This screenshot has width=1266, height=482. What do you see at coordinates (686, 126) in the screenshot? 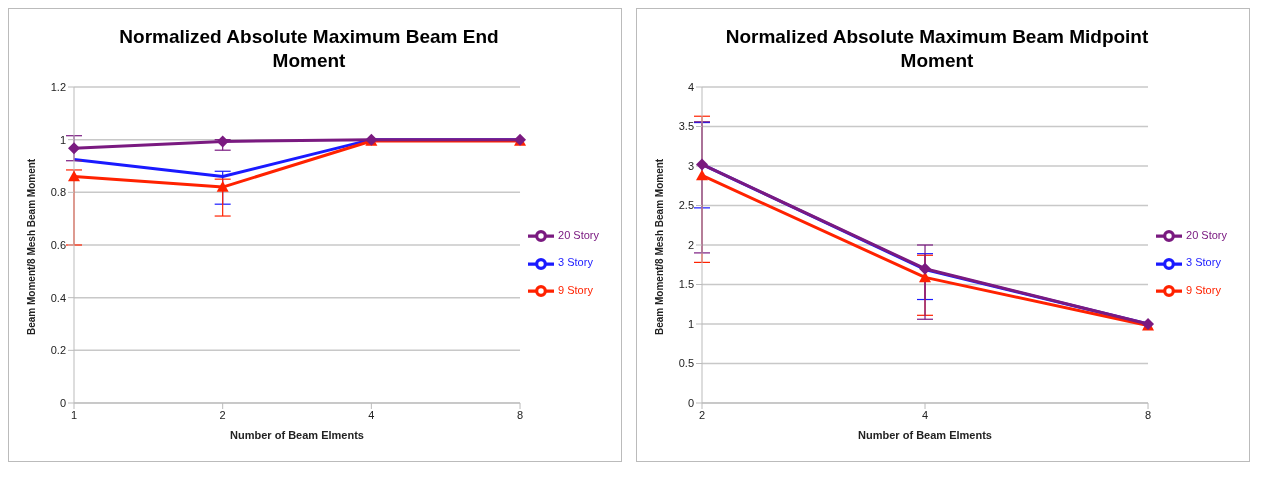
I see `y-tick-label: 3.5` at bounding box center [686, 126].